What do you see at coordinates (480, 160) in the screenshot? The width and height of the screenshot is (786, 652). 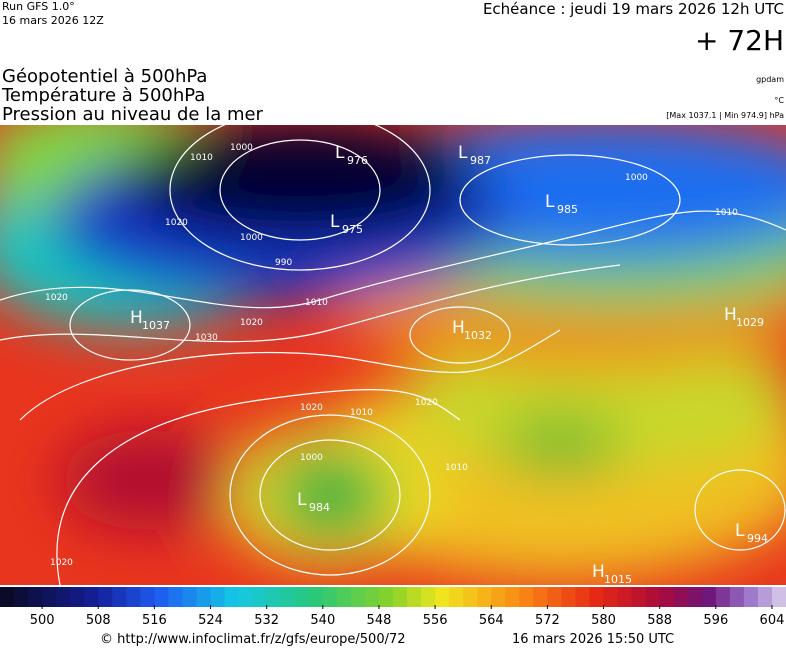 I see `center-value: 987` at bounding box center [480, 160].